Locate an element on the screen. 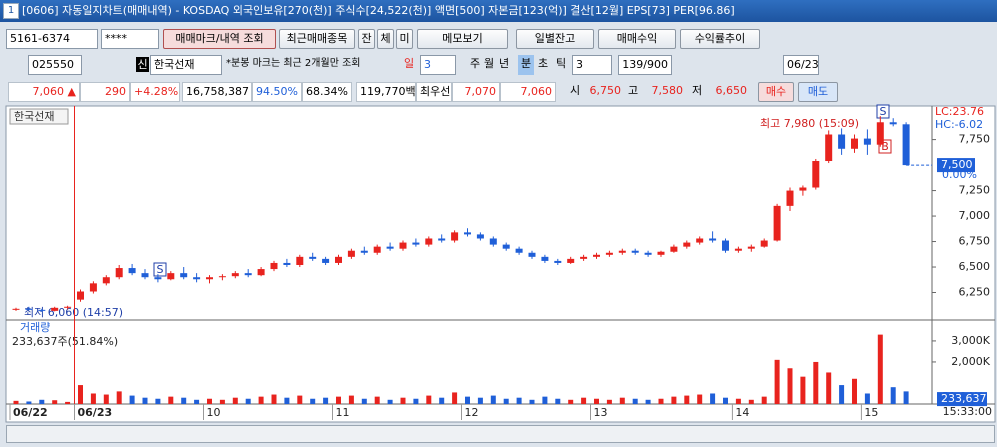 The height and width of the screenshot is (447, 997). change: 290 is located at coordinates (105, 92).